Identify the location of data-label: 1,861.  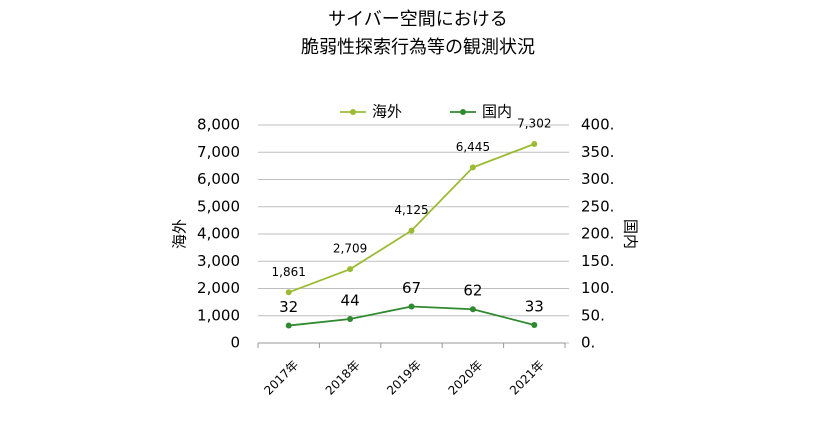
(289, 272).